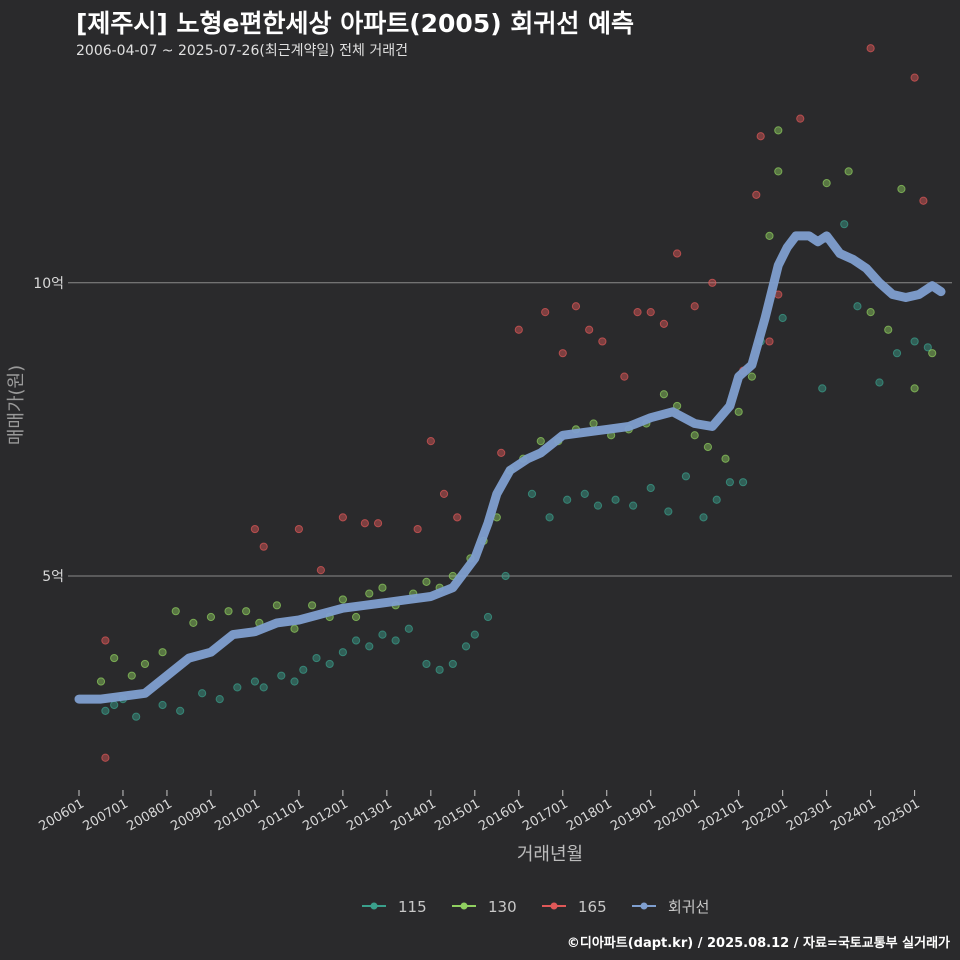 This screenshot has width=960, height=960. Describe the element at coordinates (193, 815) in the screenshot. I see `x-tick-label: 200901` at that location.